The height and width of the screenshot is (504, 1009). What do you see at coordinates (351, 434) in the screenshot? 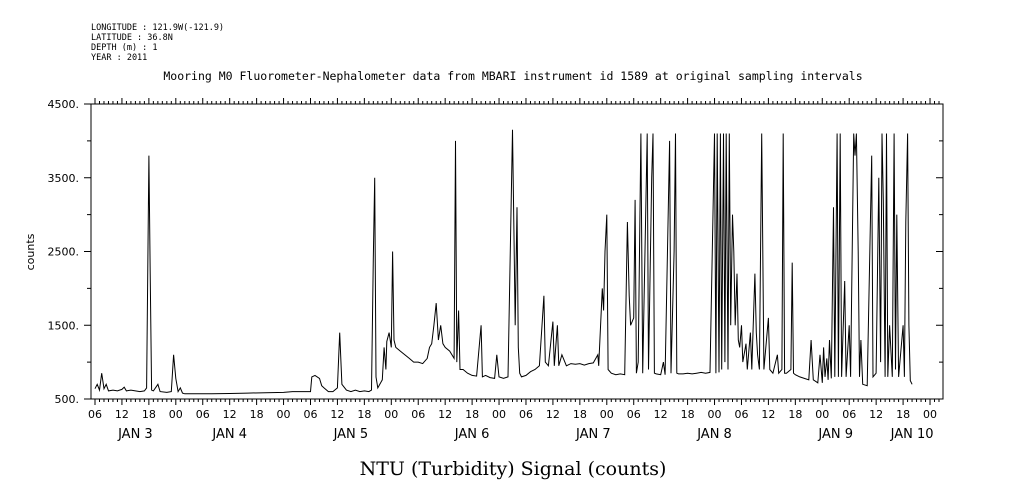
I see `x-day-label: JAN 5` at bounding box center [351, 434].